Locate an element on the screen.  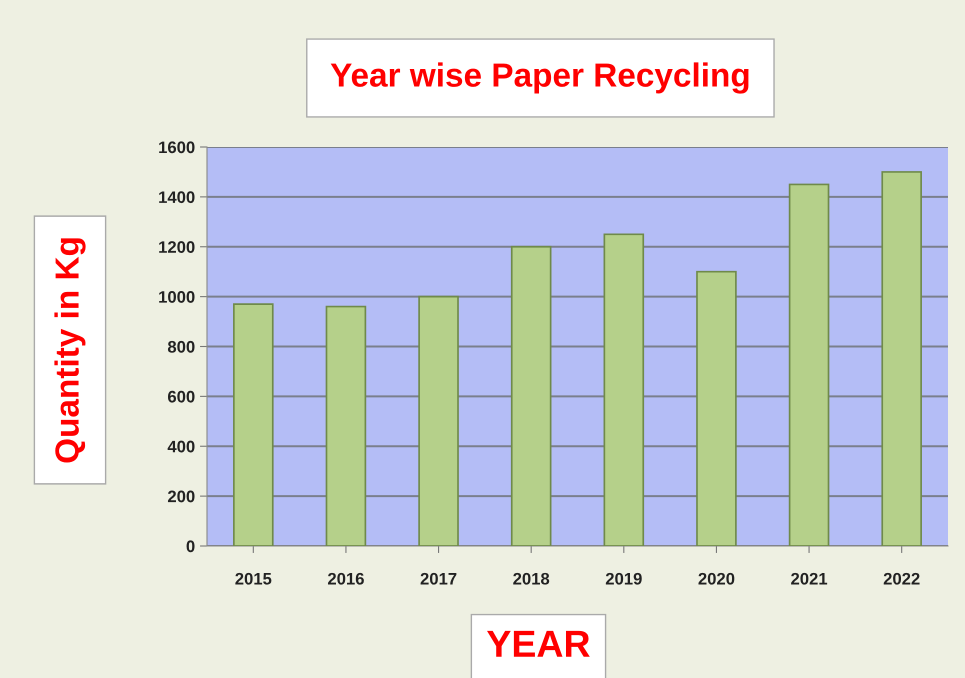
x-tick-label: 2020 is located at coordinates (716, 578).